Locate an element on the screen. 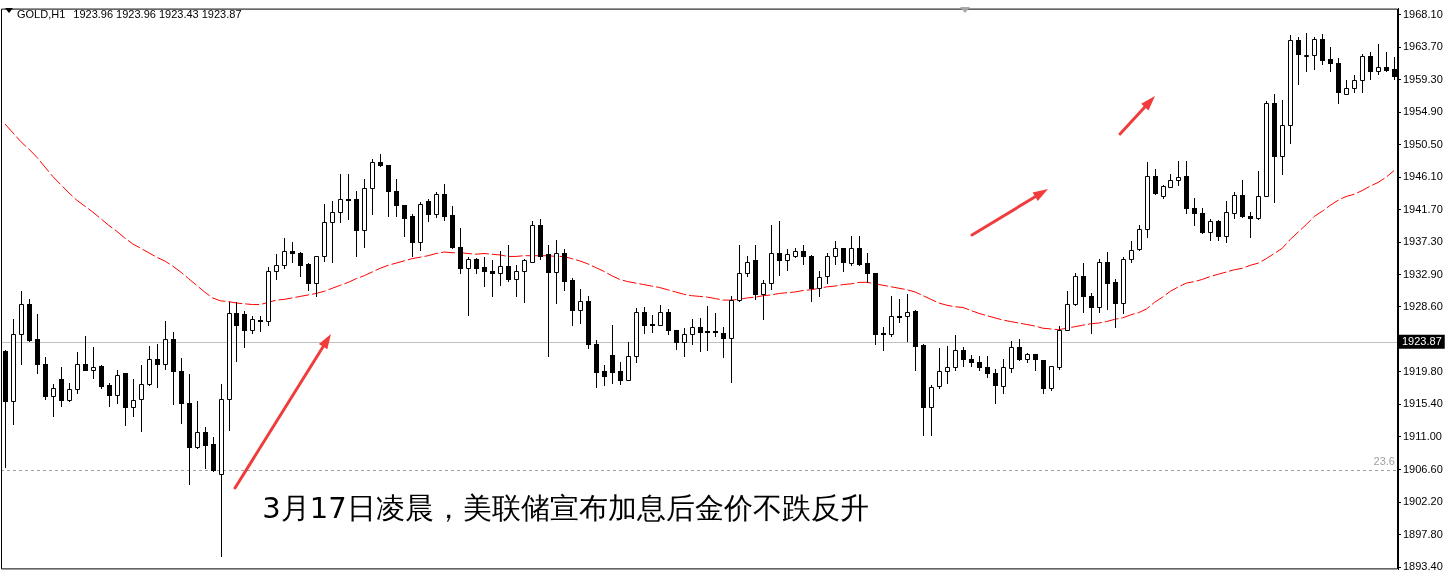  y-tick-label: 1906.60 is located at coordinates (1423, 468).